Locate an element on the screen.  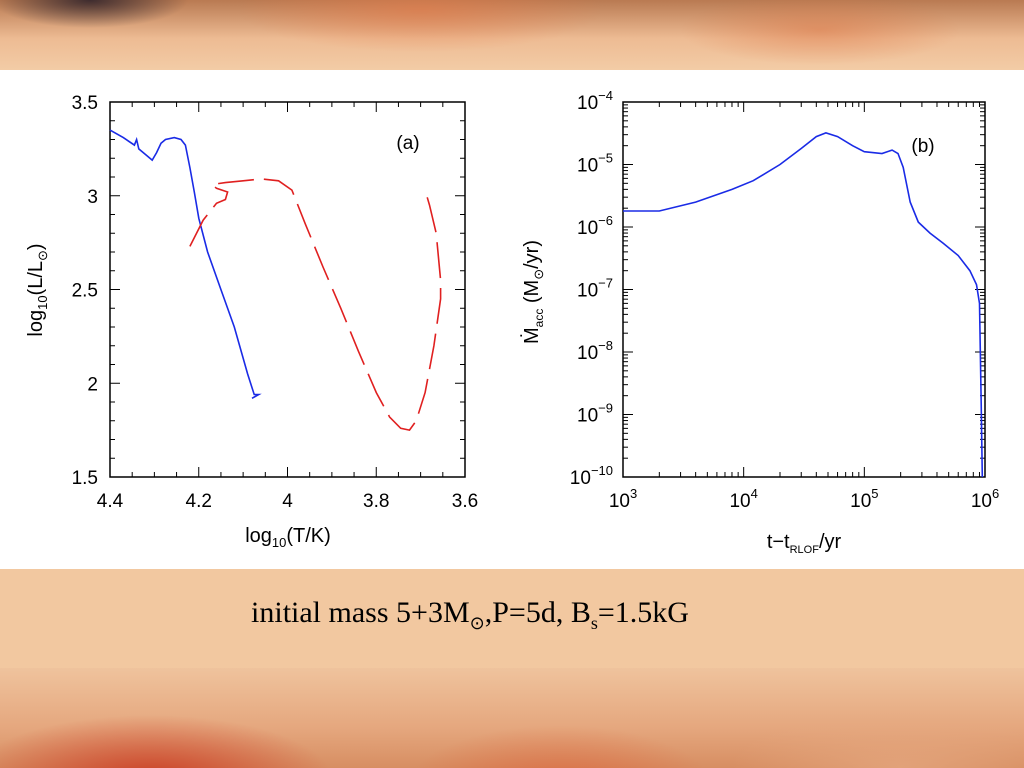
caption-subscript-s: s is located at coordinates (594, 623).